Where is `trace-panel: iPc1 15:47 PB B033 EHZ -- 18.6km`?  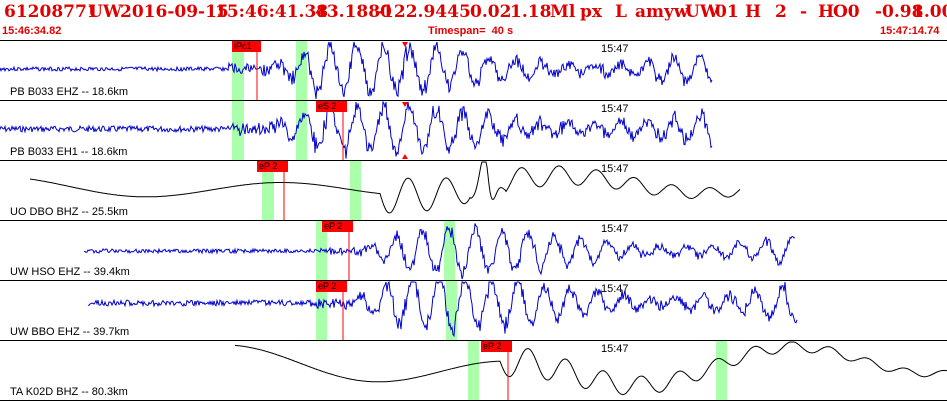
trace-panel: iPc1 15:47 PB B033 EHZ -- 18.6km is located at coordinates (473, 71).